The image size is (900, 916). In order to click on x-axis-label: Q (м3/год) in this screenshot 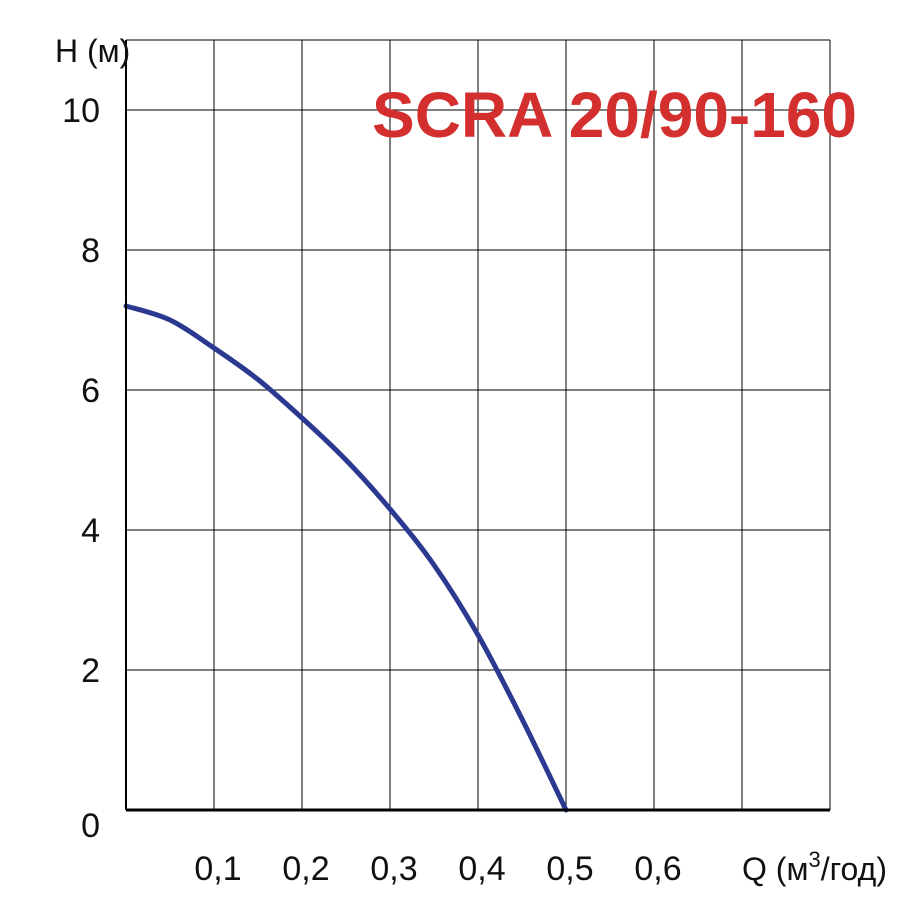, I will do `click(814, 867)`.